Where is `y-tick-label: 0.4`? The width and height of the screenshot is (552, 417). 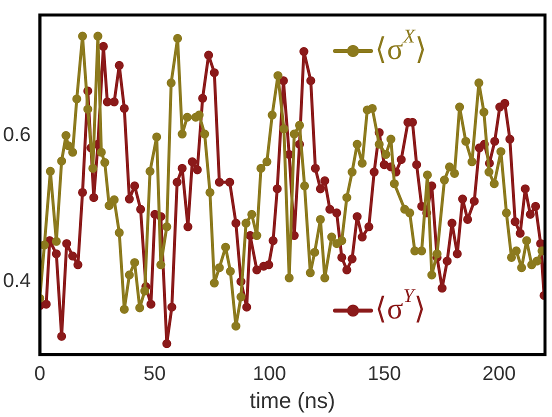
y-tick-label: 0.4 is located at coordinates (16, 281).